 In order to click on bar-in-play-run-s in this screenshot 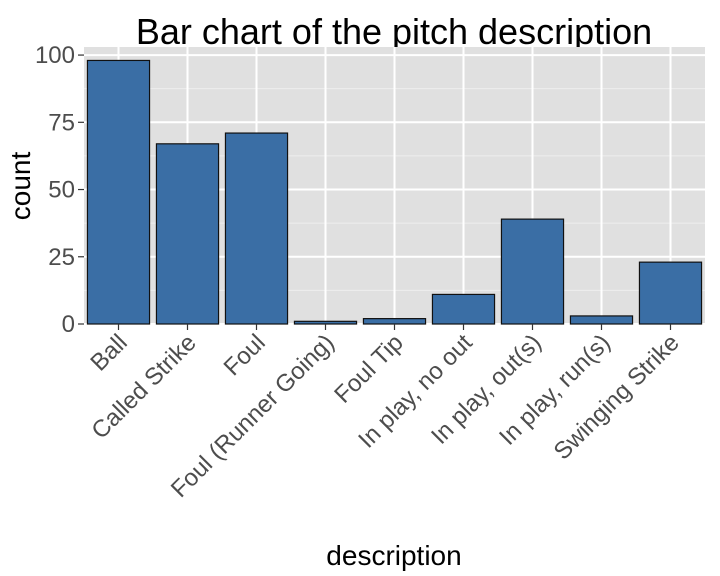, I will do `click(601, 320)`.